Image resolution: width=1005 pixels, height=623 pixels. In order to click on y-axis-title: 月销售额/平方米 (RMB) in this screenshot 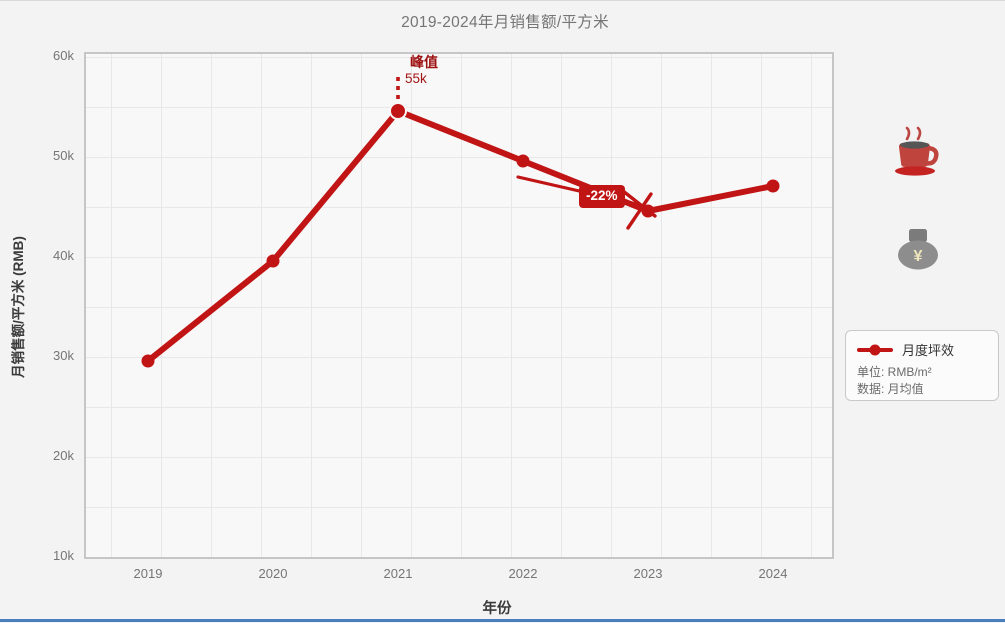, I will do `click(18, 307)`.